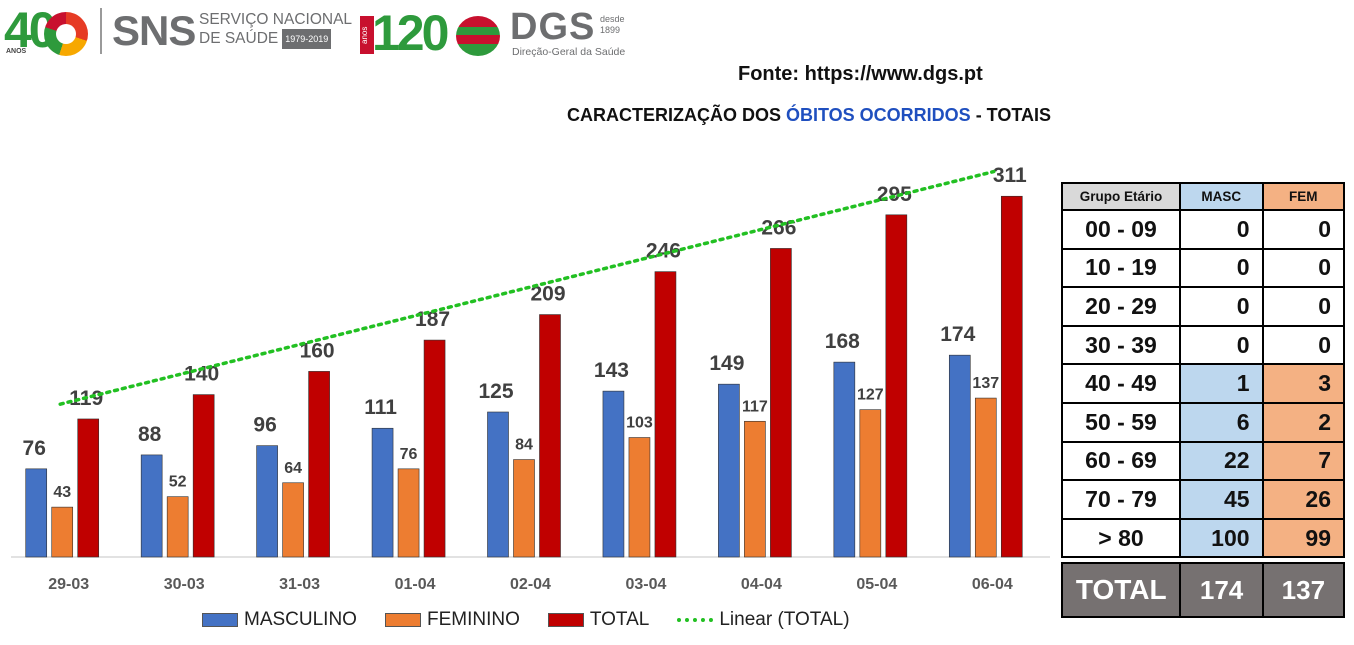 This screenshot has width=1354, height=645. I want to click on cell-age-group: > 80, so click(1121, 538).